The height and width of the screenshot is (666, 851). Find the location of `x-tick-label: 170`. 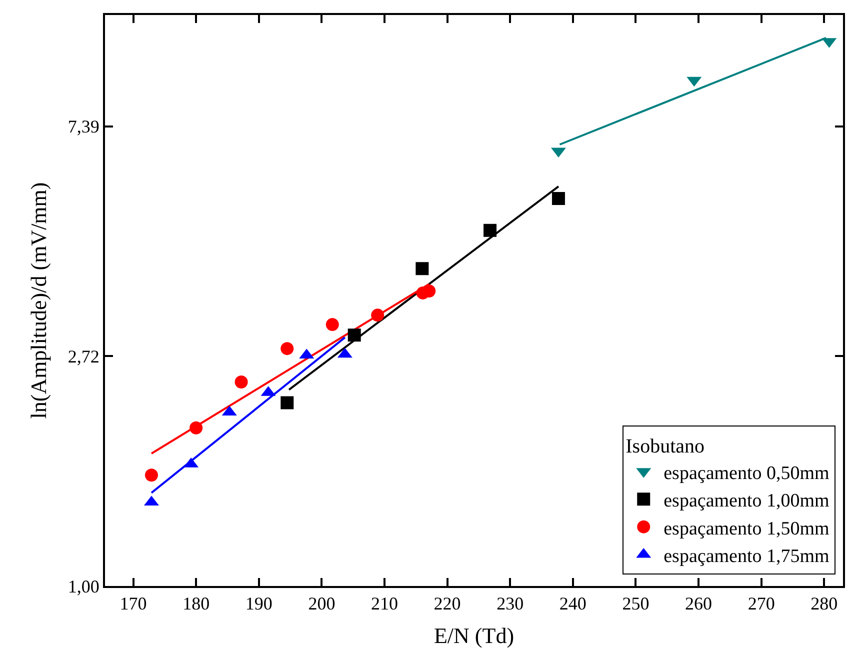

x-tick-label: 170 is located at coordinates (133, 604).